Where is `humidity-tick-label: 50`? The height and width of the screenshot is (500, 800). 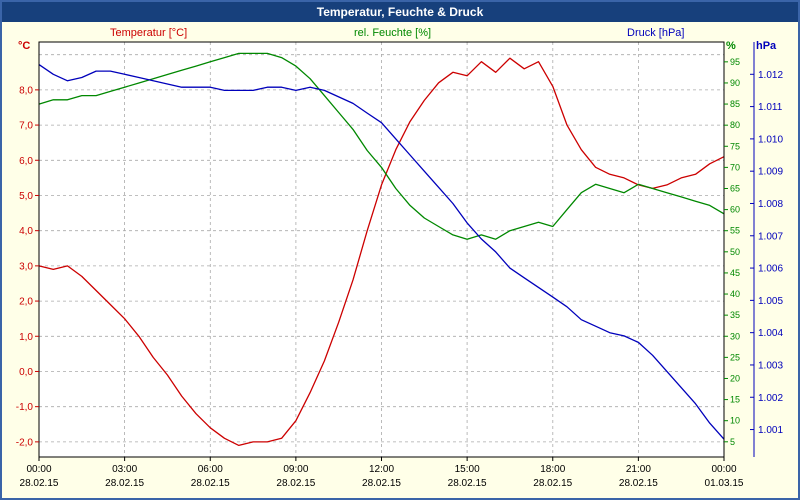
humidity-tick-label: 50 is located at coordinates (735, 252).